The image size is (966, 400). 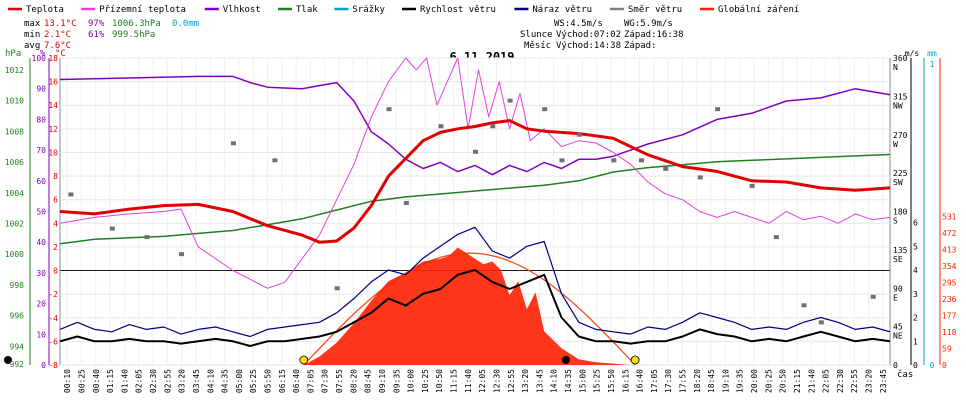 What do you see at coordinates (915, 341) in the screenshot?
I see `tick-ms: 1` at bounding box center [915, 341].